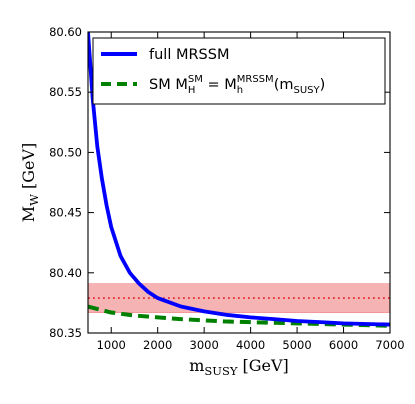  I want to click on y-axis-label: MW [GeV], so click(30, 183).